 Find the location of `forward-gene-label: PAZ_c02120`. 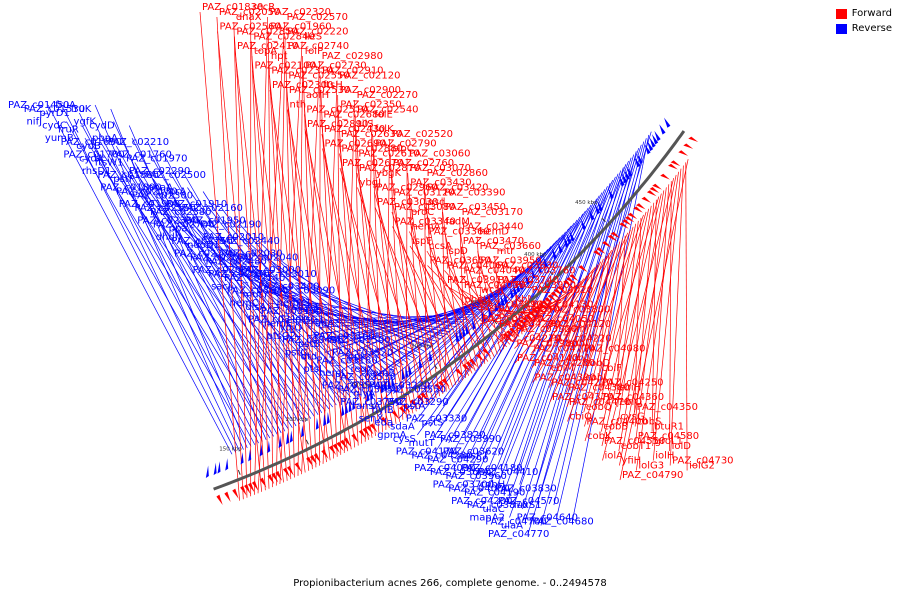

forward-gene-label: PAZ_c02120 is located at coordinates (369, 76).